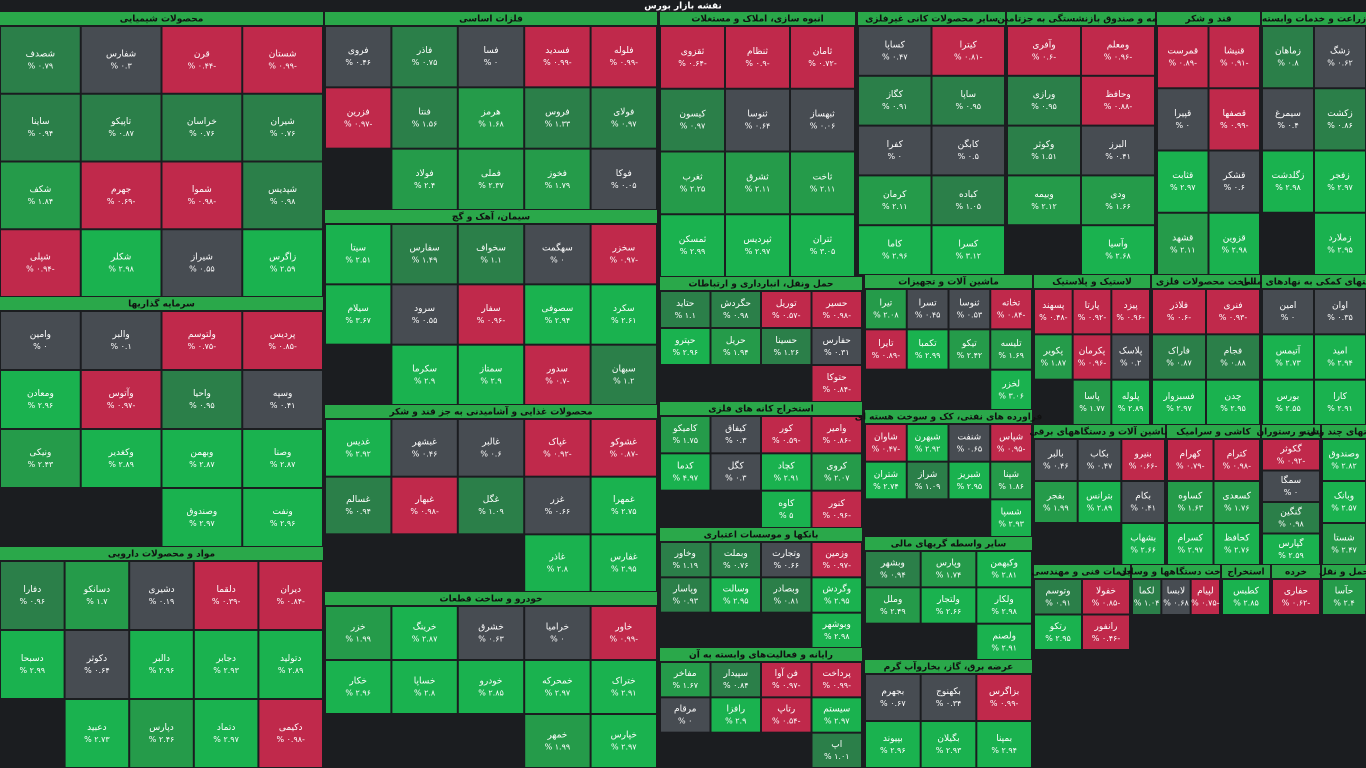 Image resolution: width=1366 pixels, height=768 pixels. Describe the element at coordinates (202, 335) in the screenshot. I see `stock-symbol: ولتوسم` at that location.